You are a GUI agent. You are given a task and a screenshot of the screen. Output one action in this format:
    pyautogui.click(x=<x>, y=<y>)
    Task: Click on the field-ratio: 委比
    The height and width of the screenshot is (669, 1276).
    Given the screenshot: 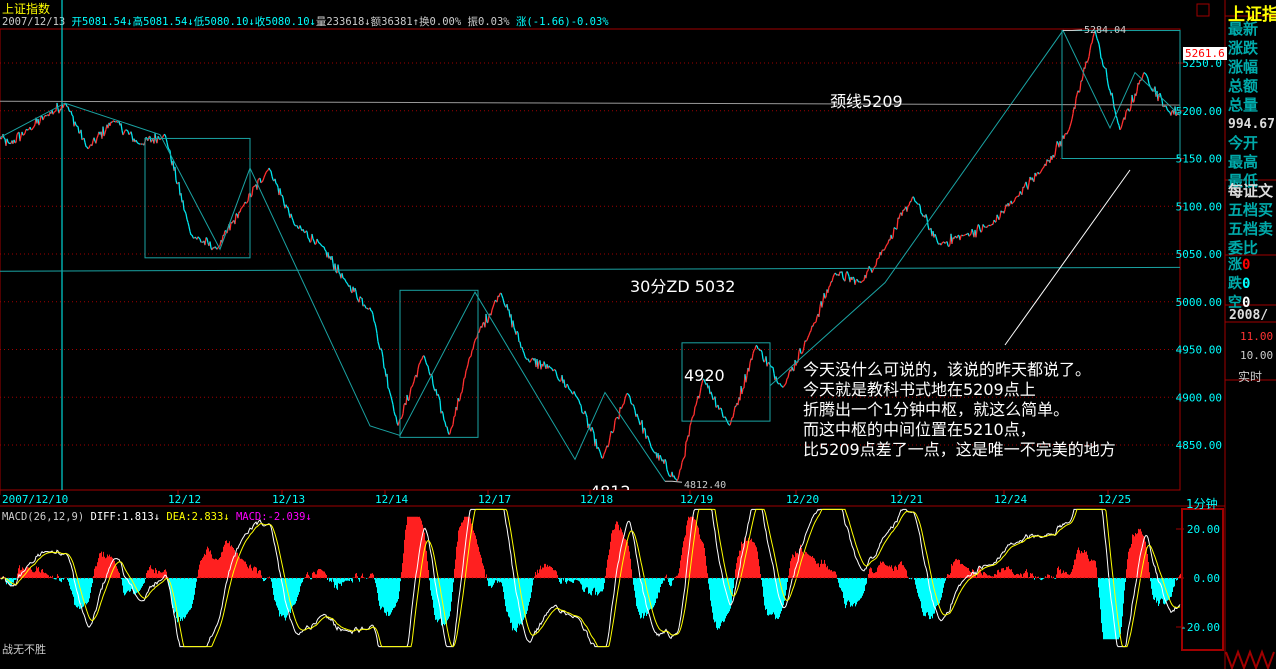 What is the action you would take?
    pyautogui.click(x=1243, y=248)
    